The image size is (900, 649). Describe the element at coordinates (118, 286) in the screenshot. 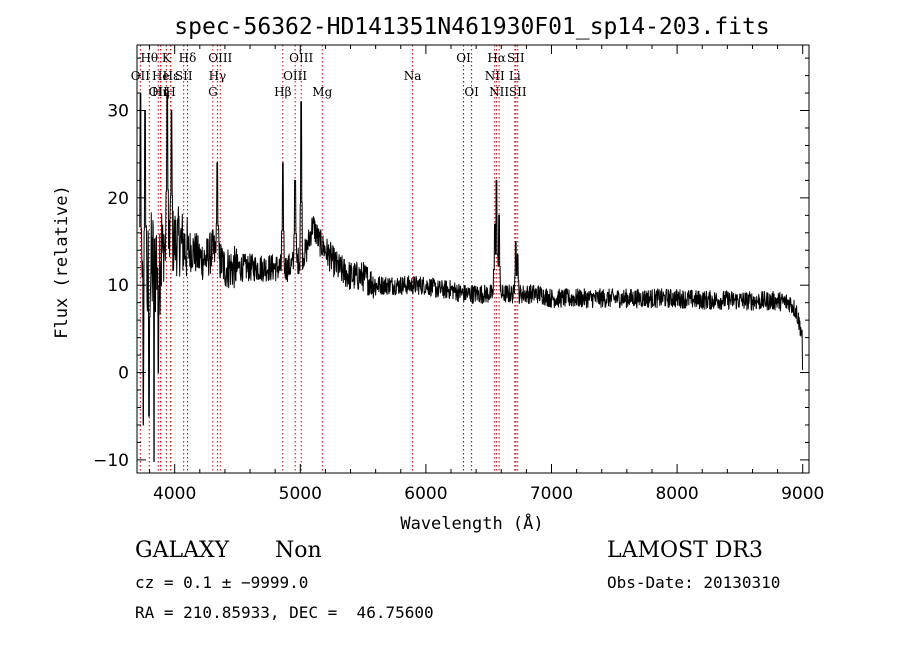

I see `y-tick-label: 10` at that location.